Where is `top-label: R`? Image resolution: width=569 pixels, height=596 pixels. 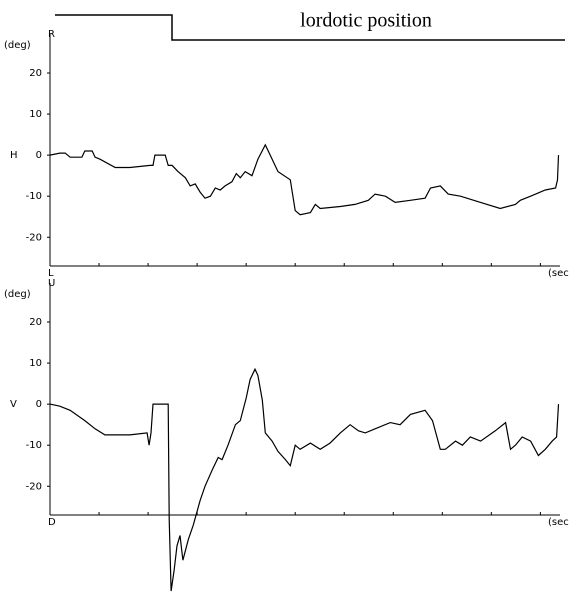 top-label: R is located at coordinates (51, 34).